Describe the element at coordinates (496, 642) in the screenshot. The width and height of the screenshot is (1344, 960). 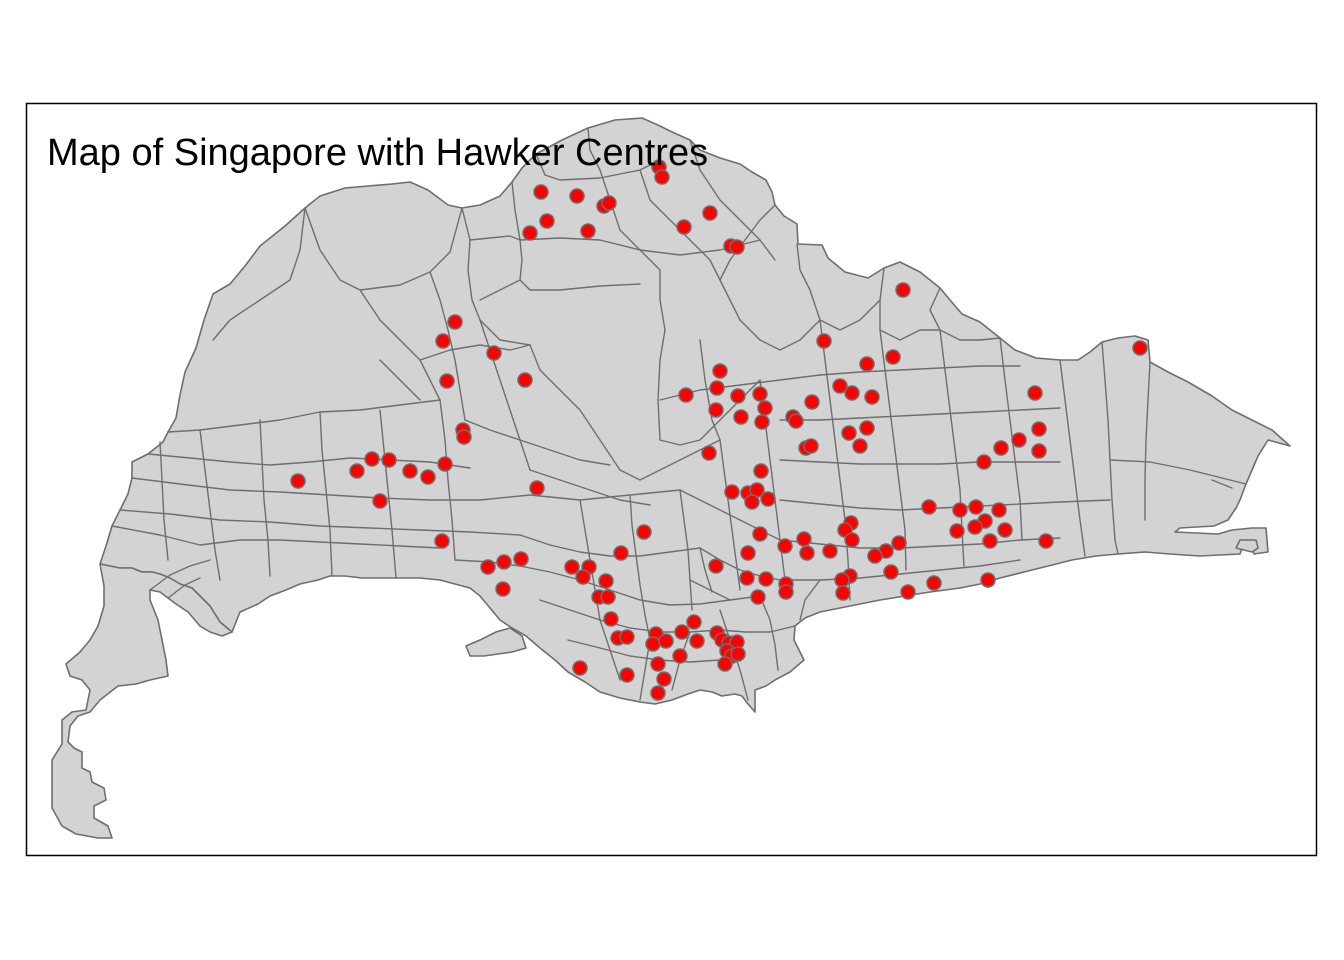
I see `jurong-island` at that location.